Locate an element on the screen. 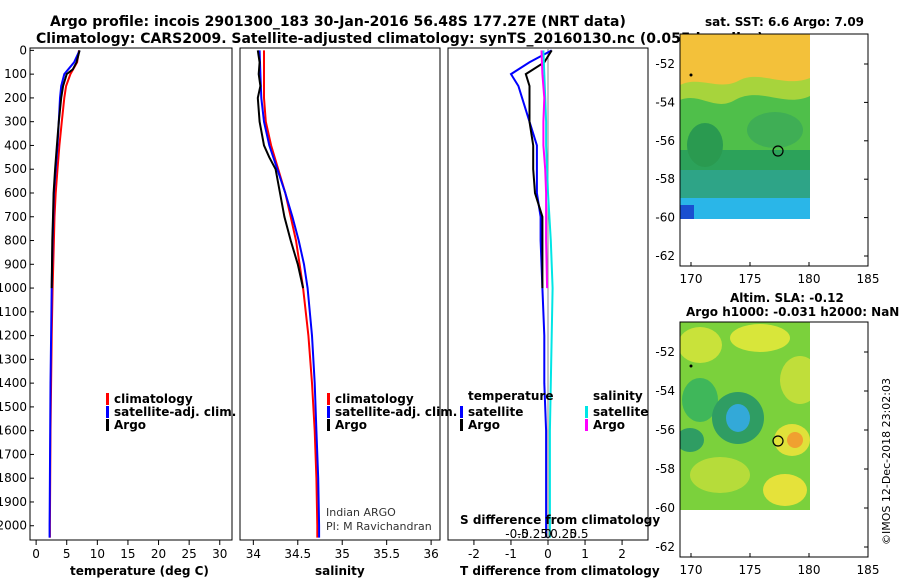 This screenshot has height=580, width=900. depth-tick-label: 400 is located at coordinates (15, 145).